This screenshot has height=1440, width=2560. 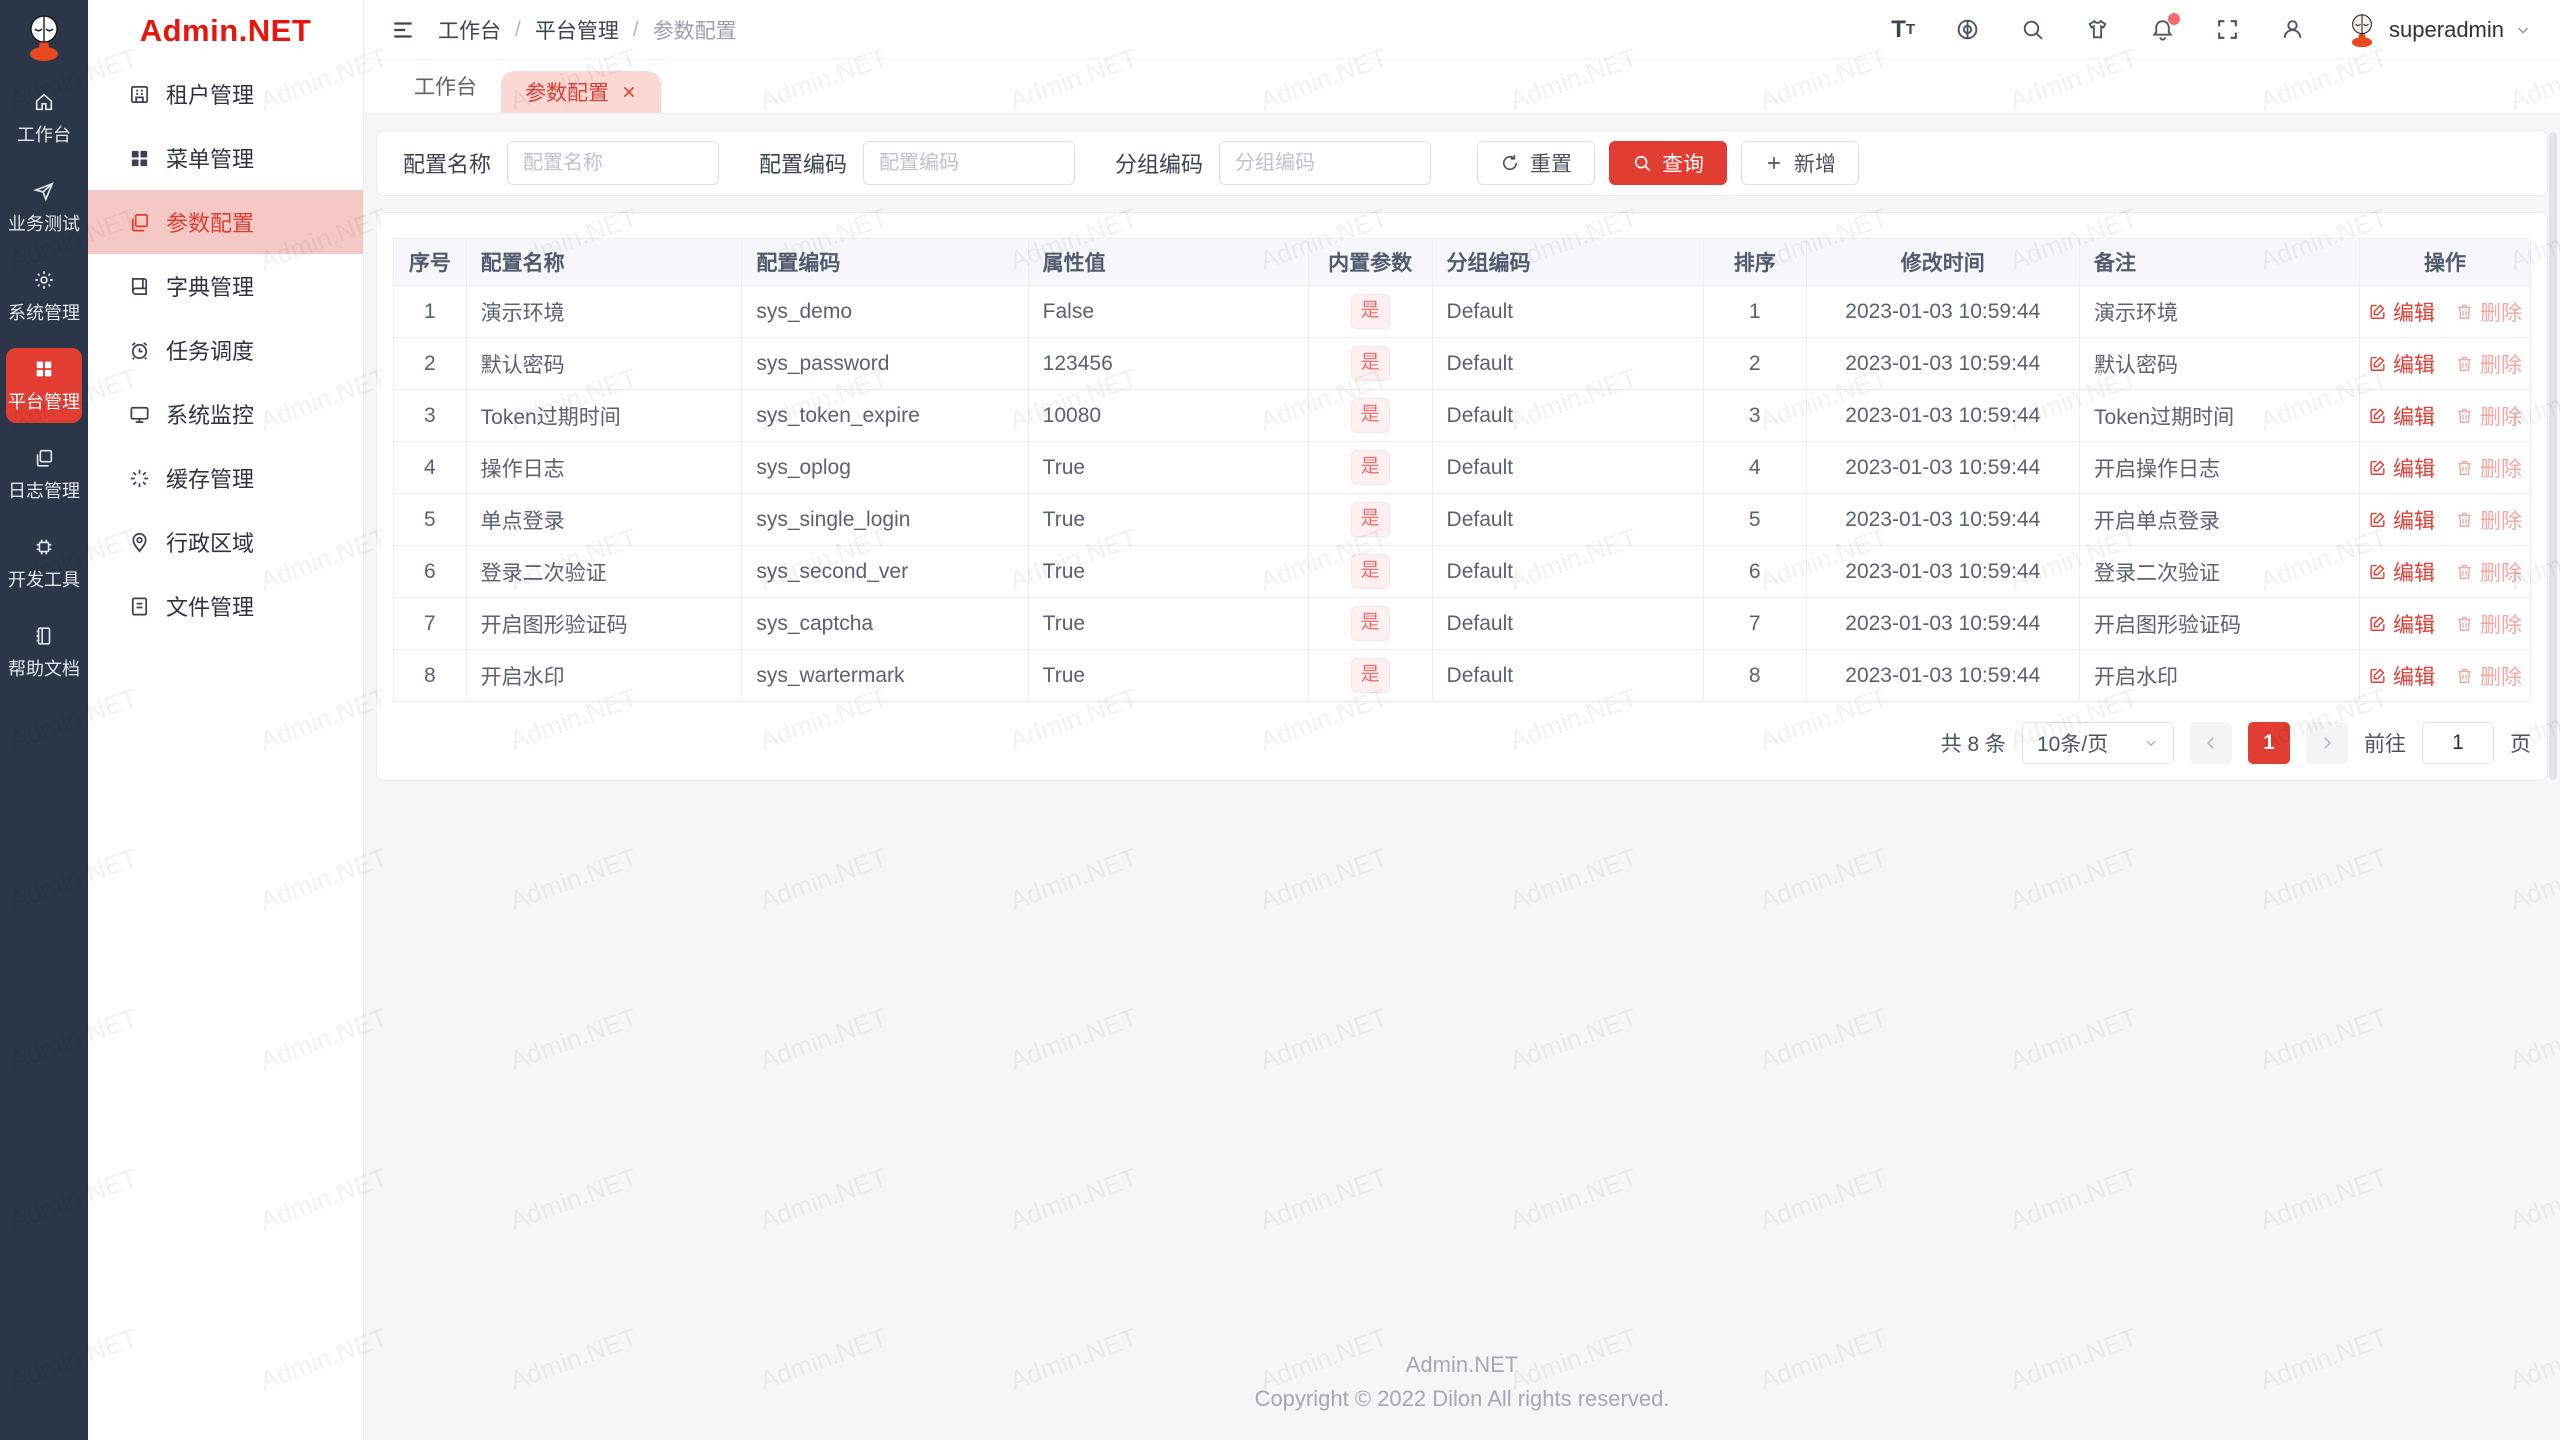 What do you see at coordinates (210, 223) in the screenshot?
I see `sidebar-item-label: 参数配置` at bounding box center [210, 223].